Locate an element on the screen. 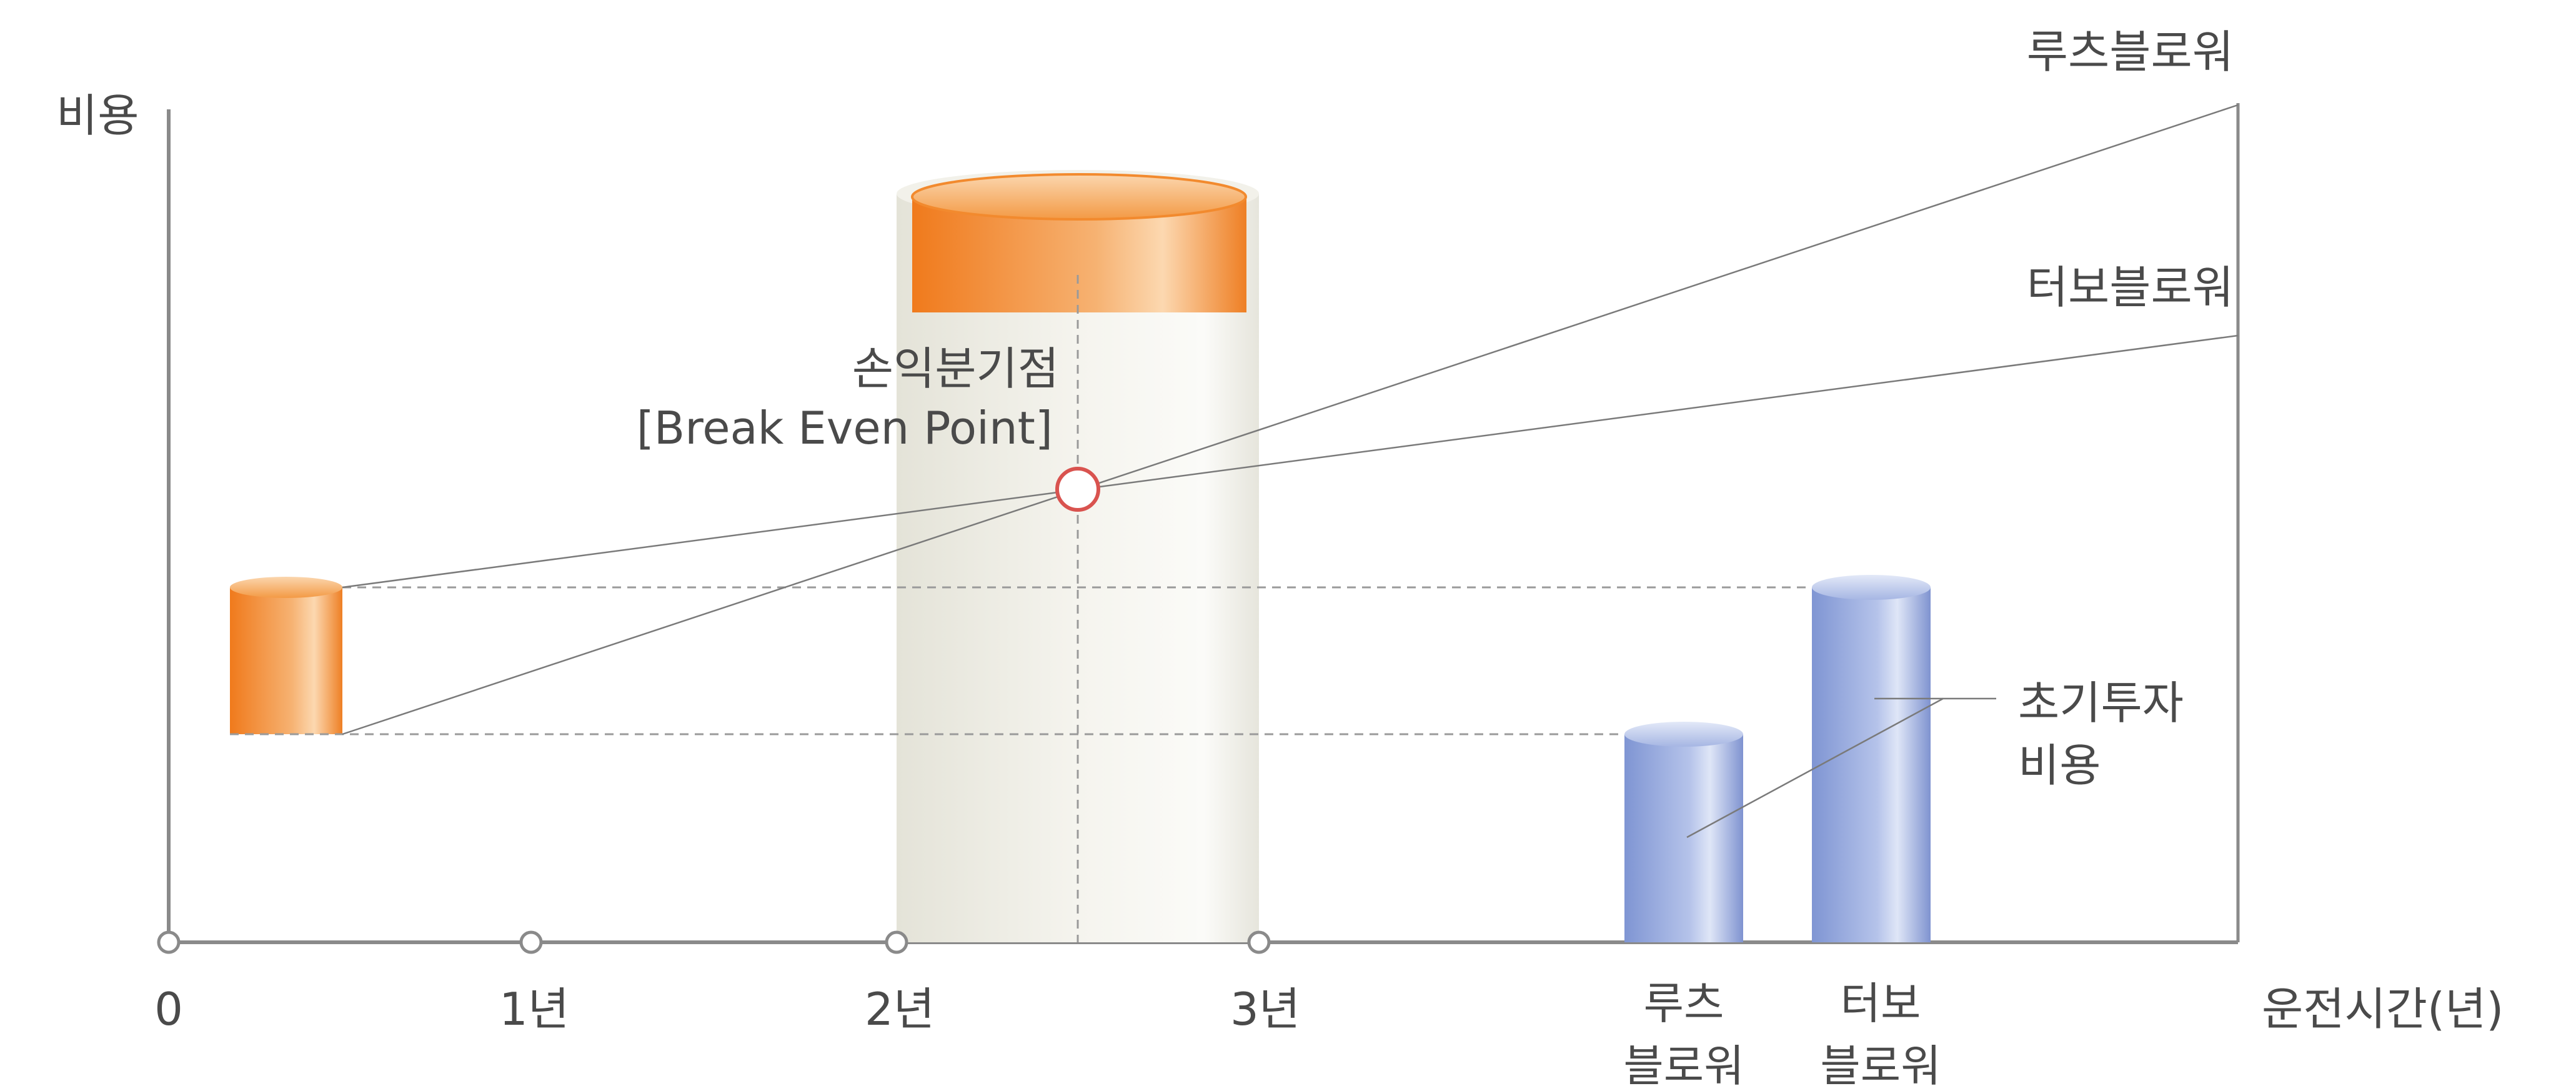  roots-blower-bar is located at coordinates (1683, 832).